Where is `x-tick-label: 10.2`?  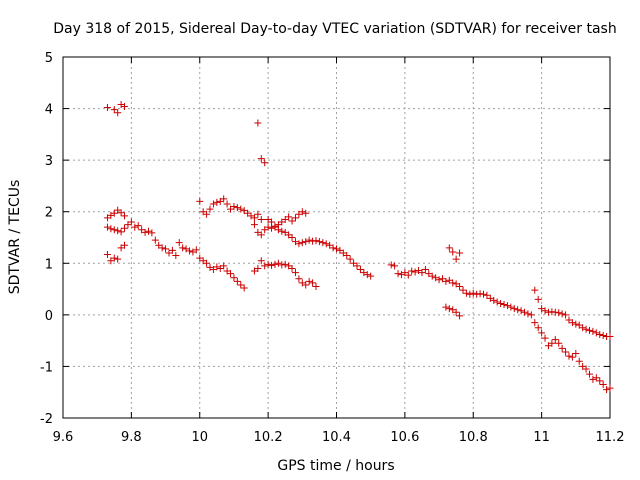
x-tick-label: 10.2 is located at coordinates (268, 437).